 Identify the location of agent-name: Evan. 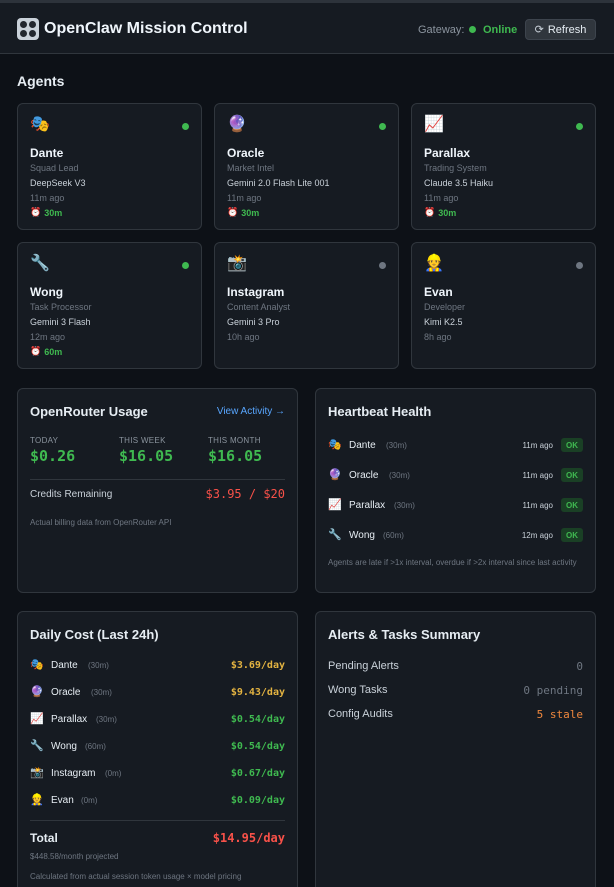
(438, 292).